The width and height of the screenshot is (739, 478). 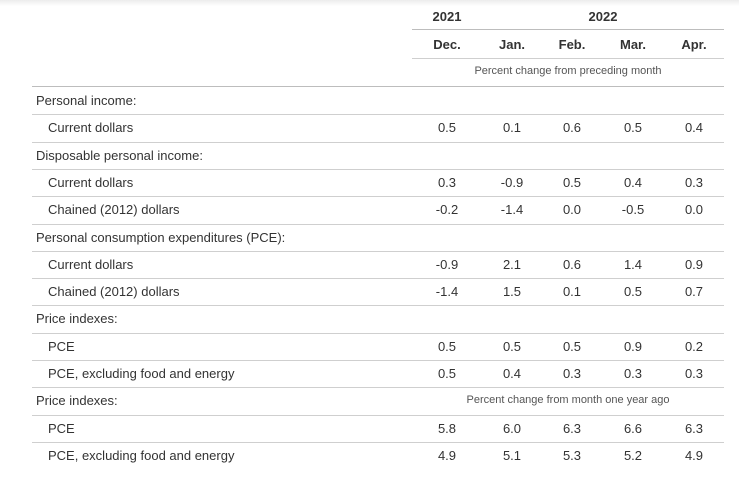 I want to click on value-cell-jan: 0.4, so click(x=512, y=373).